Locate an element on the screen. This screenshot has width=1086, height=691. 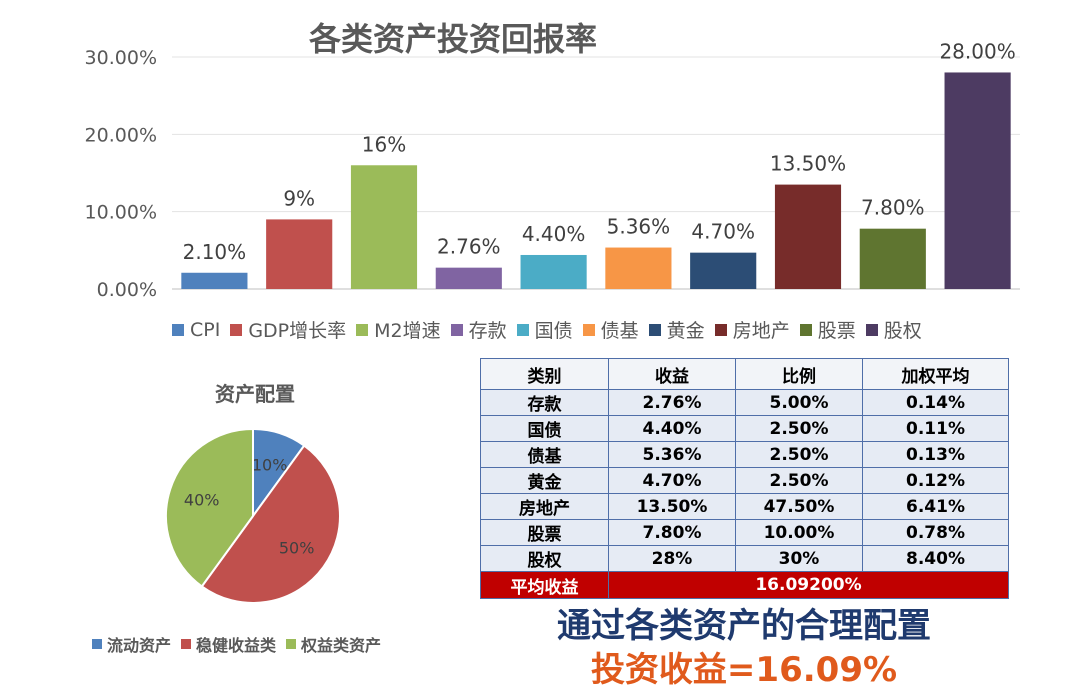
slogan-line-2: 投资收益=16.09% is located at coordinates (744, 670).